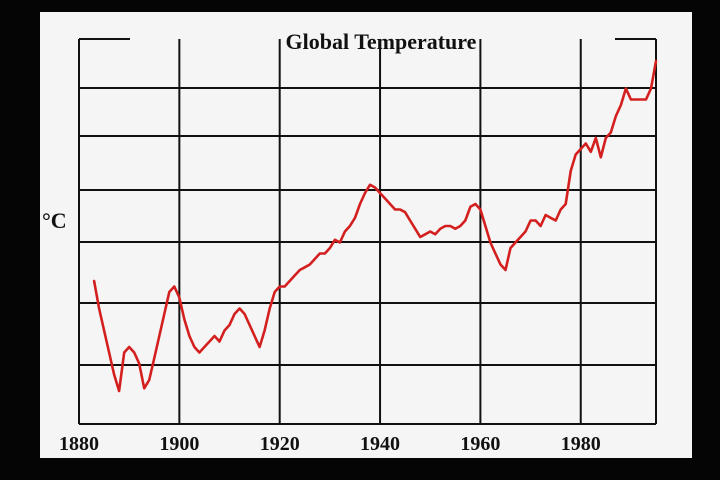 The height and width of the screenshot is (480, 720). What do you see at coordinates (380, 444) in the screenshot?
I see `x-tick-label: 1940` at bounding box center [380, 444].